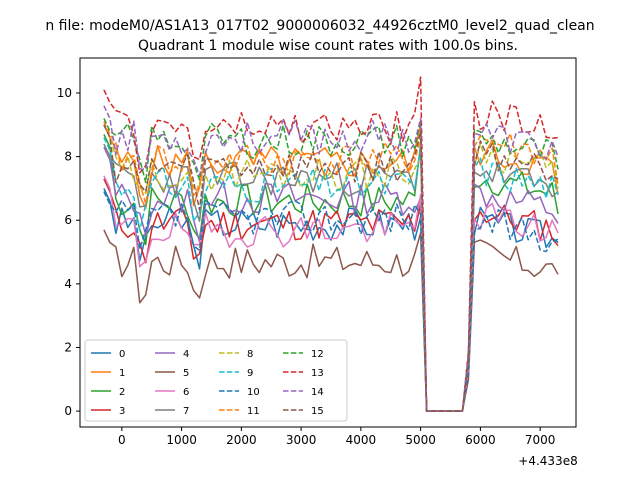 The image size is (640, 480). Describe the element at coordinates (253, 392) in the screenshot. I see `legend-label-10: 10` at that location.